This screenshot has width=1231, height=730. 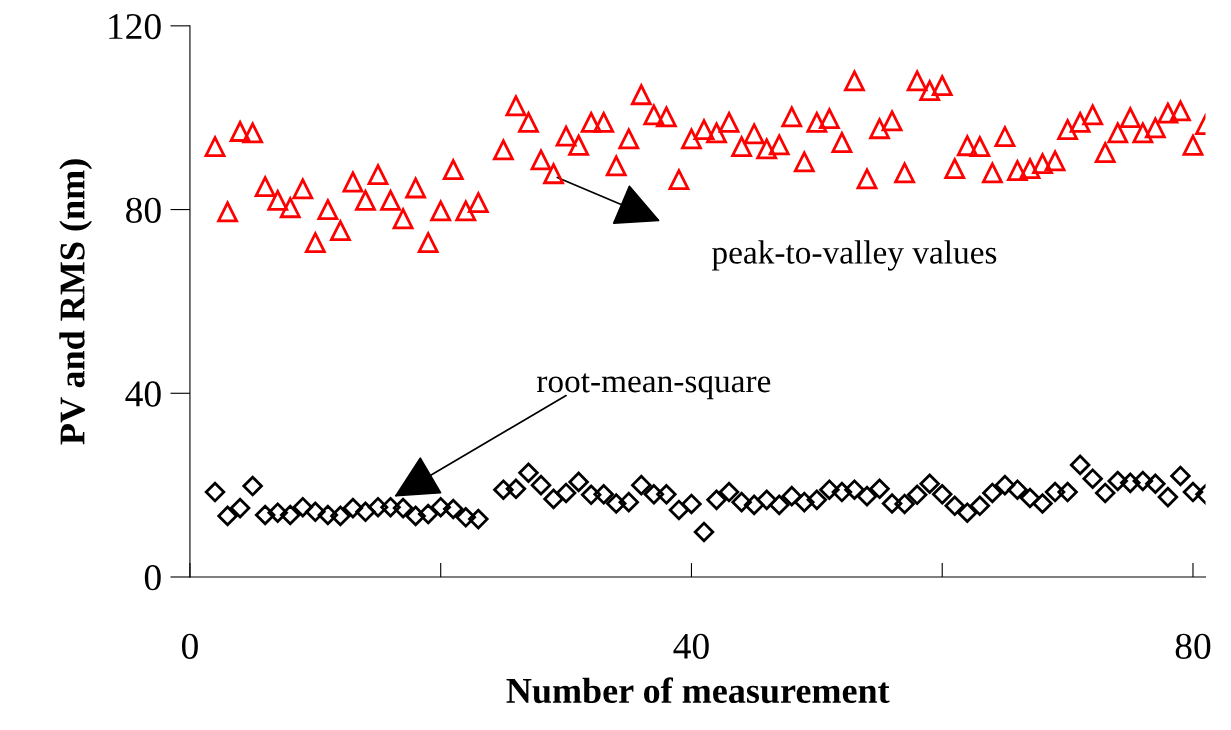 I want to click on y-tick-label: 40, so click(x=143, y=394).